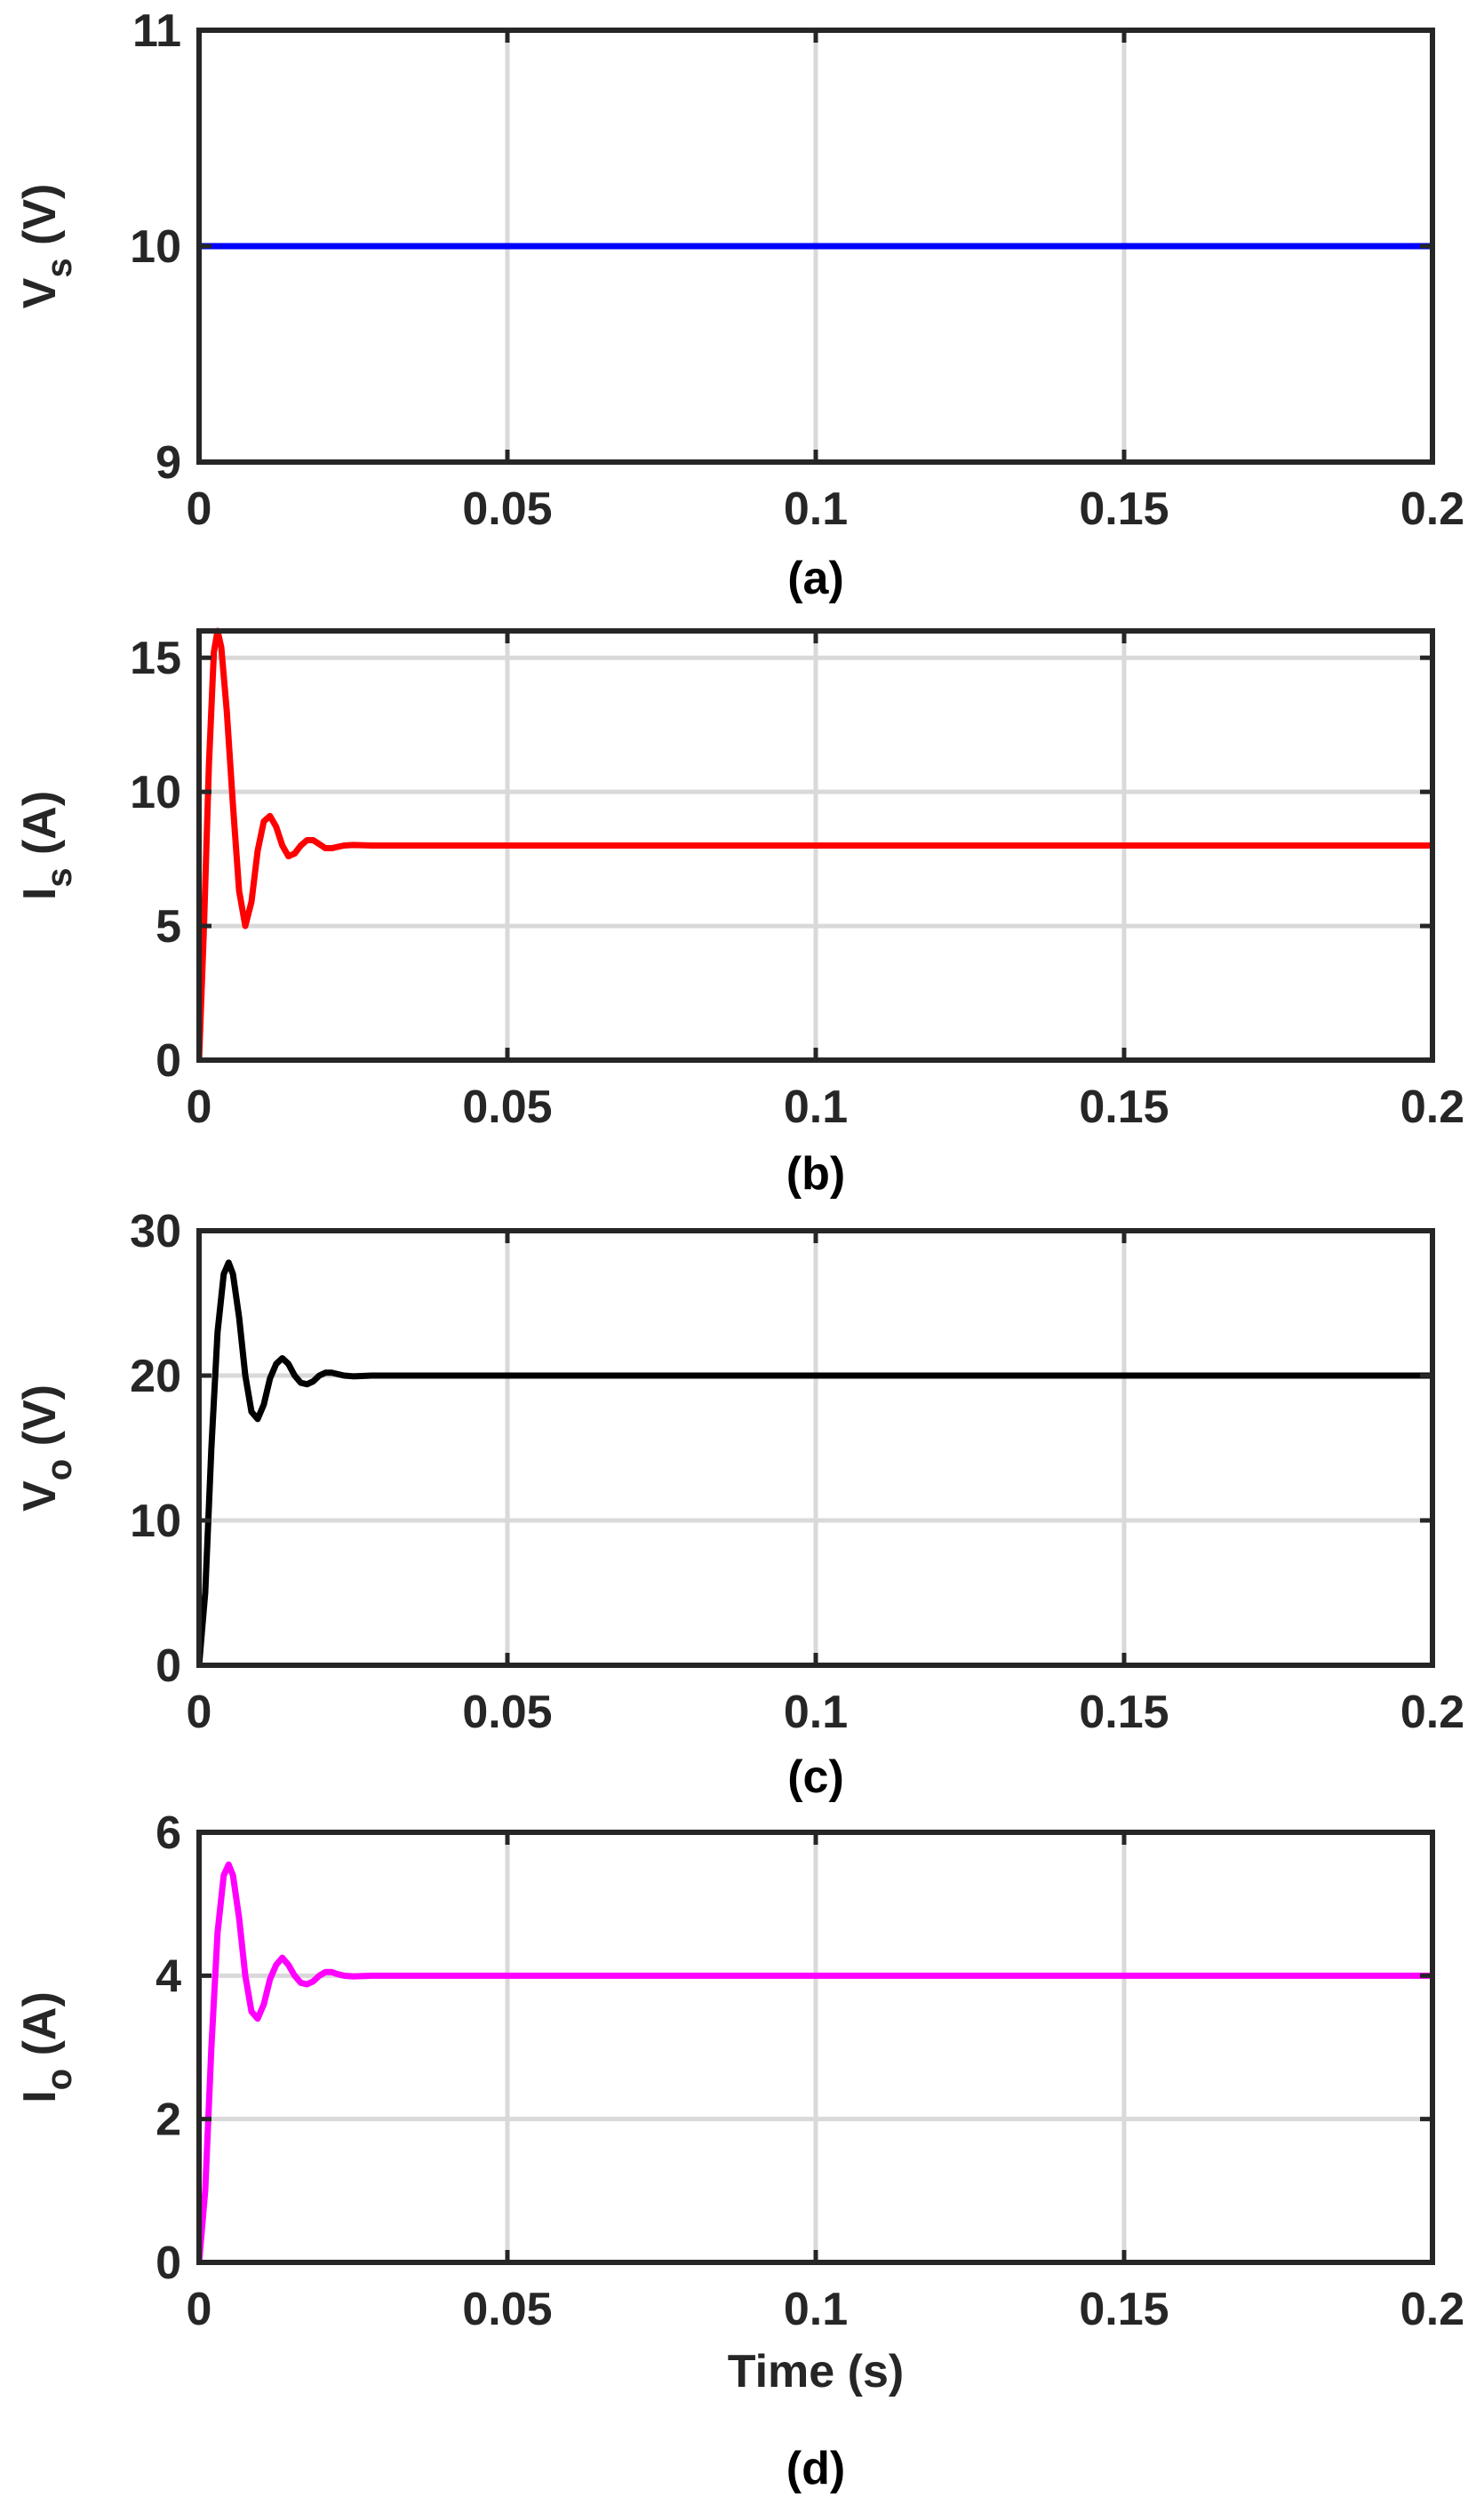  What do you see at coordinates (169, 1833) in the screenshot?
I see `y-tick-label: 6` at bounding box center [169, 1833].